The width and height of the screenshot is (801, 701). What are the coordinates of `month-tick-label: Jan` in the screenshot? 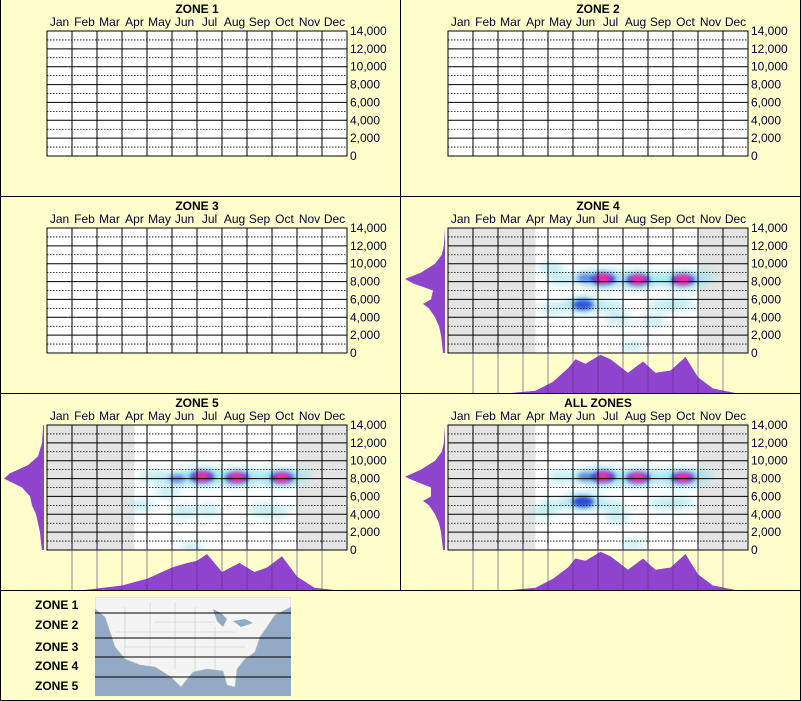 It's located at (59, 219).